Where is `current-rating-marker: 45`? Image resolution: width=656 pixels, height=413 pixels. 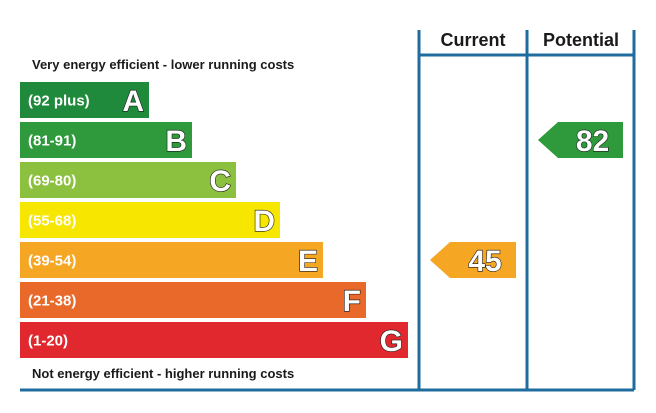 current-rating-marker: 45 is located at coordinates (473, 260).